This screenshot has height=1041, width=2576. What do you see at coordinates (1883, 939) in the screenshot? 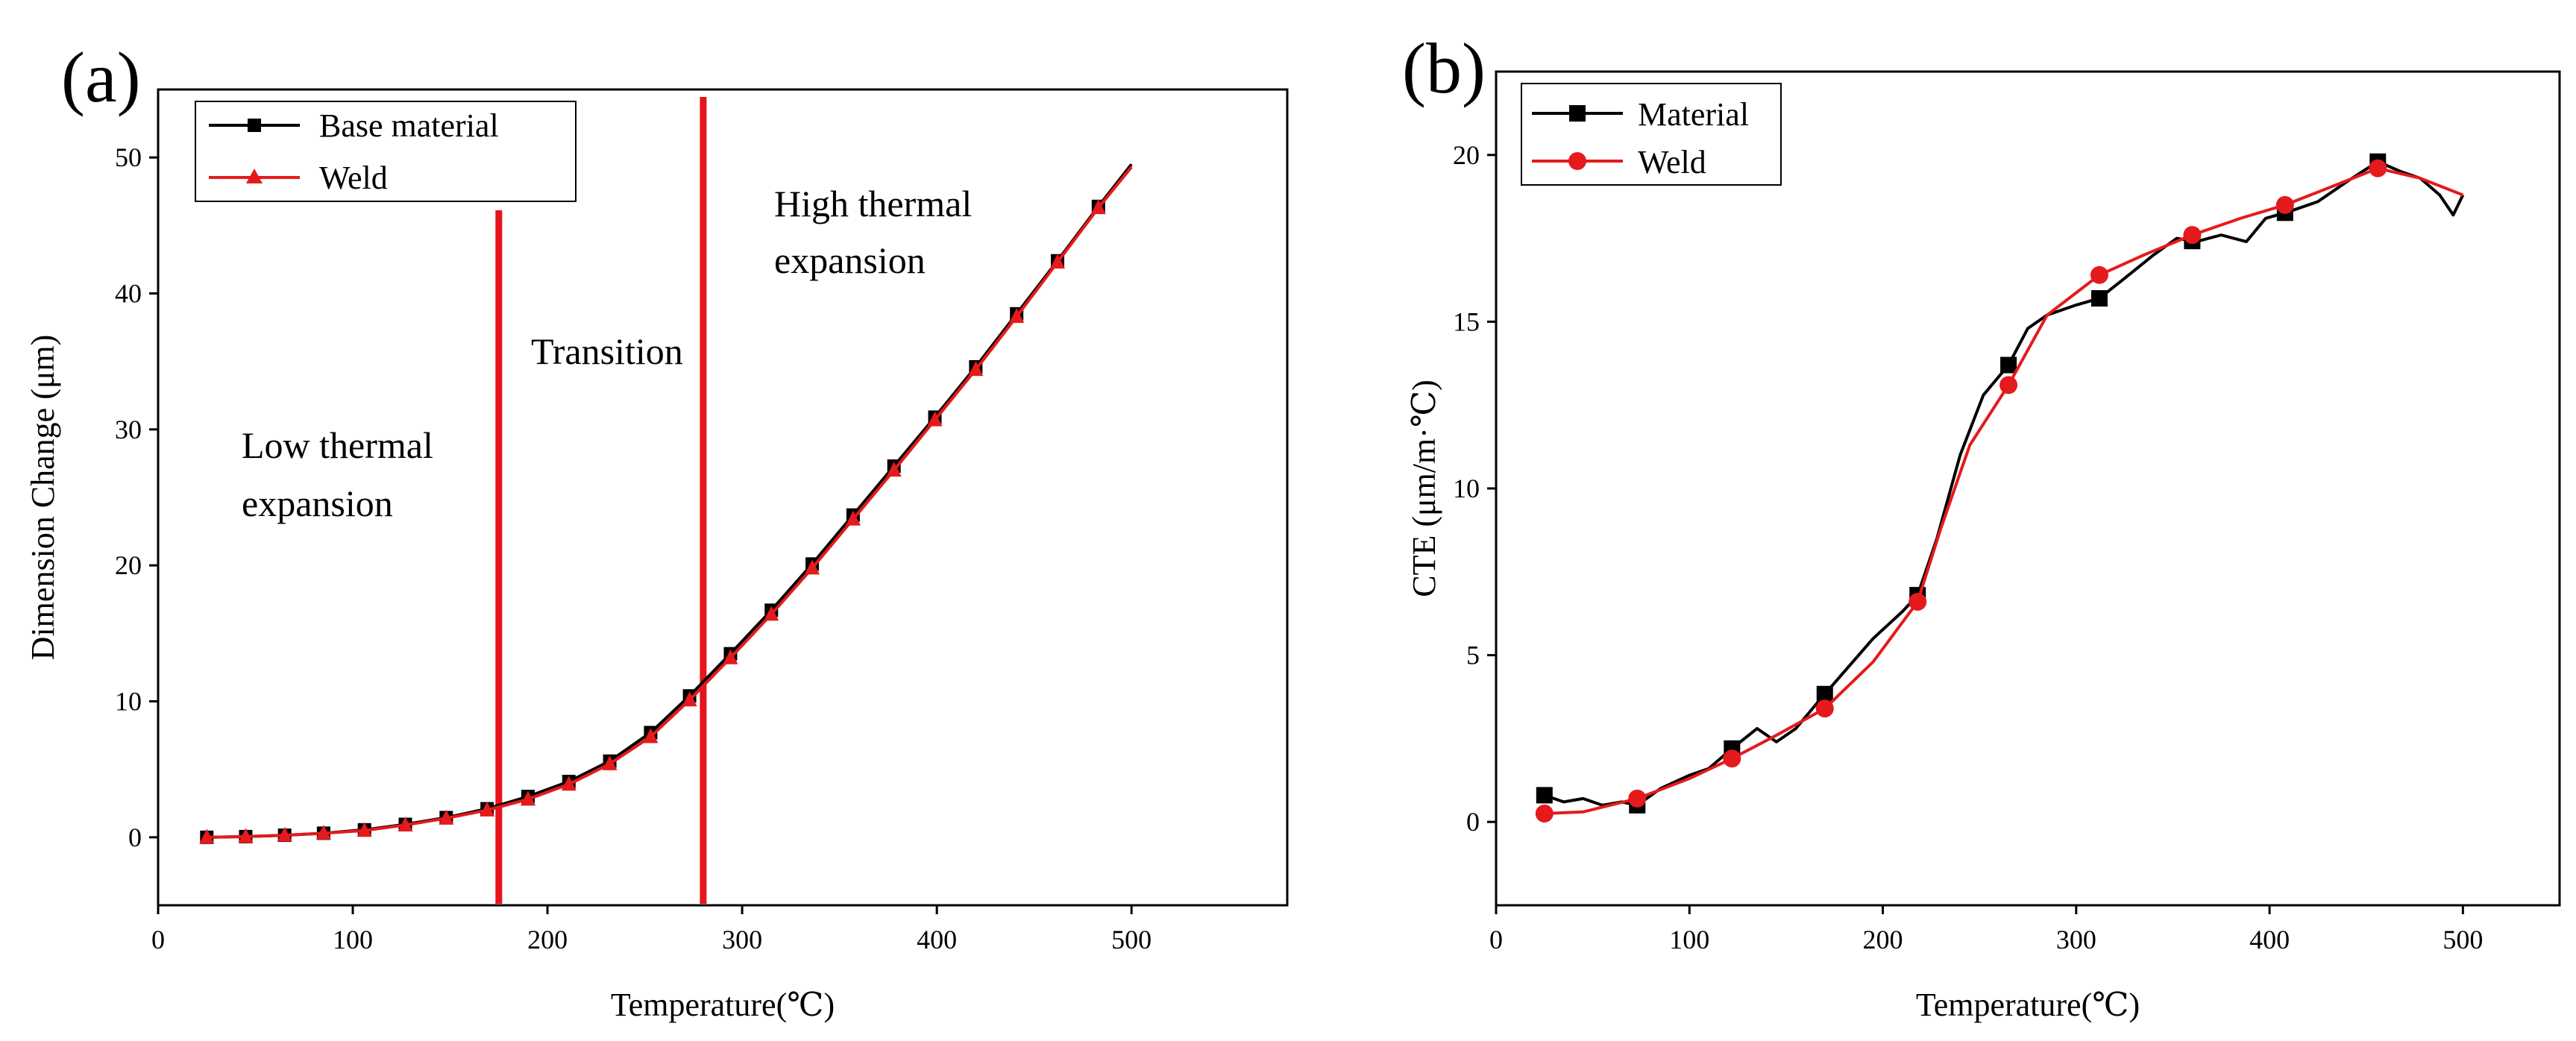
I see `panel-b-x-tick-label: 200` at bounding box center [1883, 939].